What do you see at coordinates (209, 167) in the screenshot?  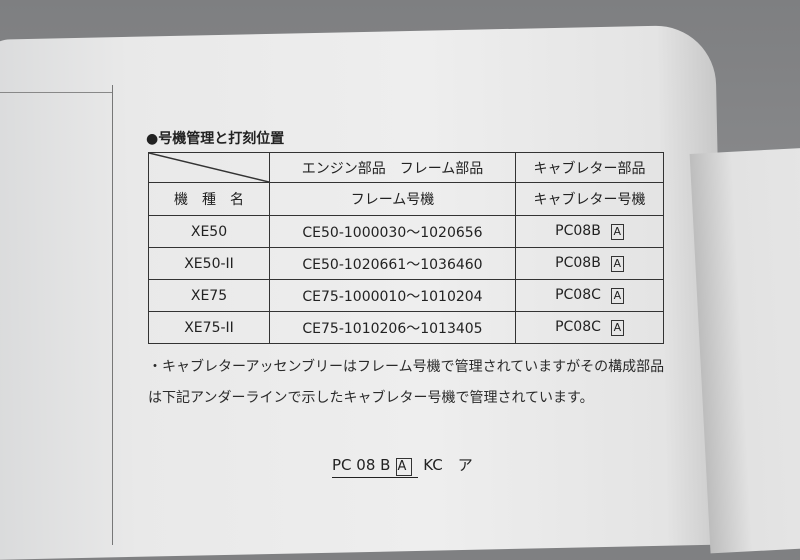 I see `diagonal-cell` at bounding box center [209, 167].